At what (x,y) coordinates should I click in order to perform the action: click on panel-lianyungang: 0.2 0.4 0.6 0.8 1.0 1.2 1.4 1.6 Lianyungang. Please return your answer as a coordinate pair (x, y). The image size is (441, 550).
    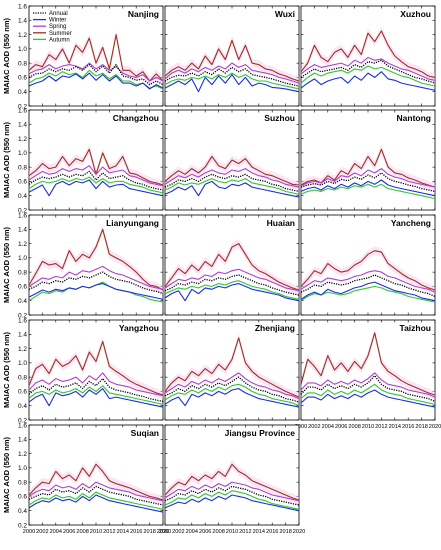
    Looking at the image, I should click on (91, 265).